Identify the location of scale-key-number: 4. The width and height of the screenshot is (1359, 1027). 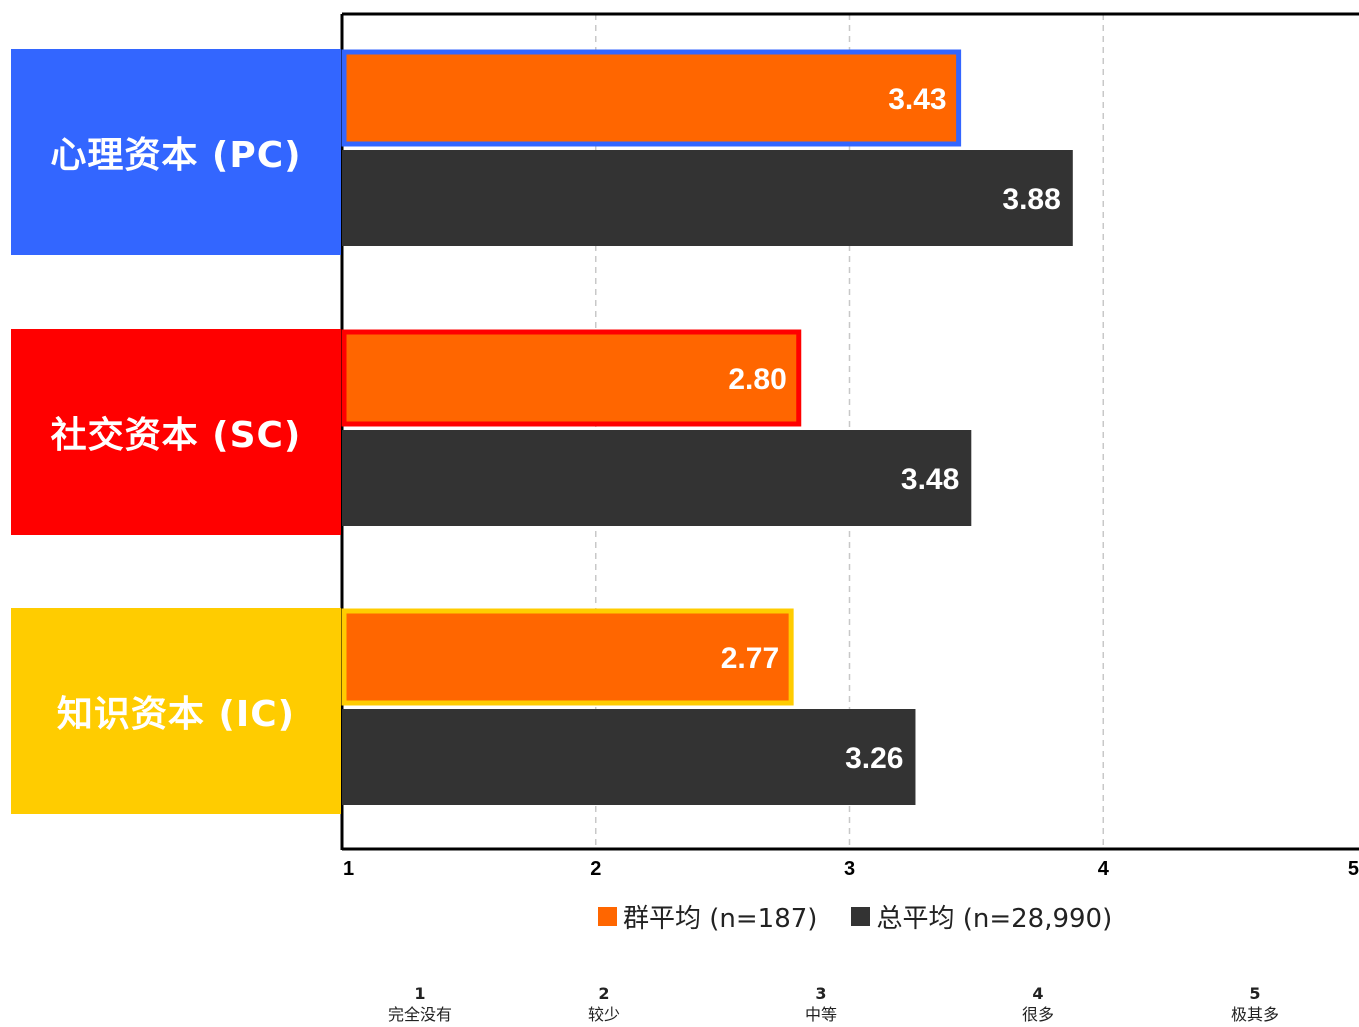
(1038, 993).